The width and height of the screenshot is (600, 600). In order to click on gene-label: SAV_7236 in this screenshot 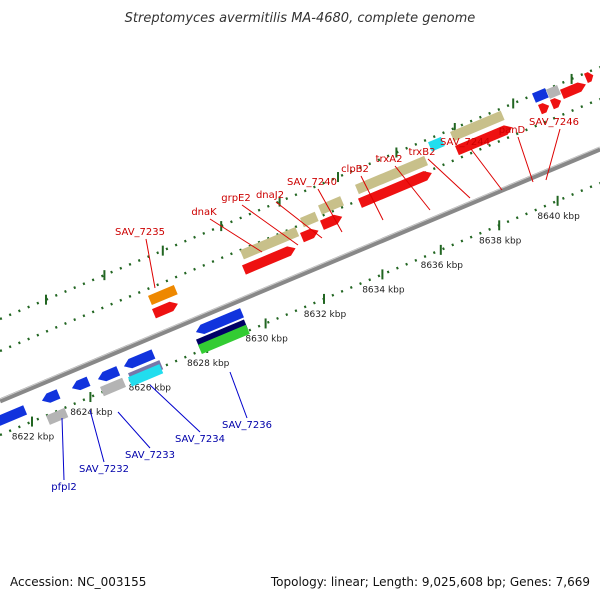, I will do `click(247, 425)`.